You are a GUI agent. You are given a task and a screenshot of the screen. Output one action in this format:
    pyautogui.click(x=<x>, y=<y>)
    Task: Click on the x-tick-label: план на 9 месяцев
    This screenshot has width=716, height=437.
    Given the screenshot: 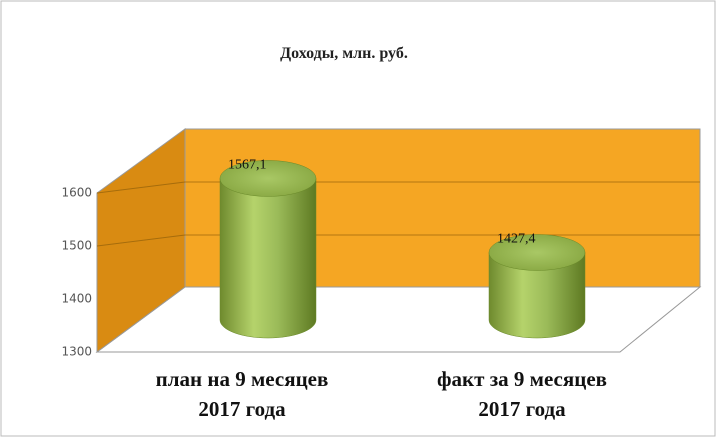 What is the action you would take?
    pyautogui.click(x=242, y=379)
    